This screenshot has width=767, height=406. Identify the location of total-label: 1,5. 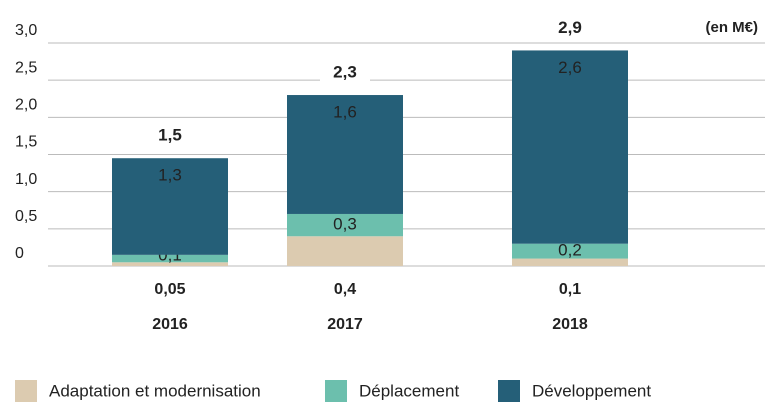
(170, 135).